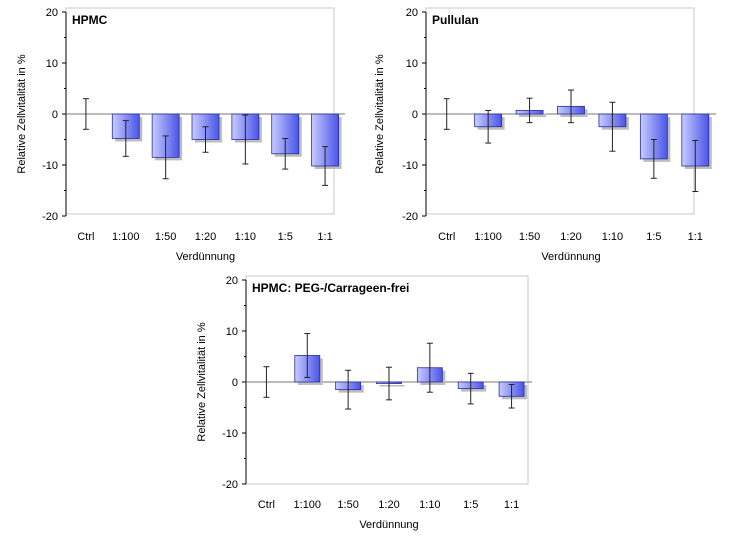 The image size is (730, 543). I want to click on bar, so click(325, 140).